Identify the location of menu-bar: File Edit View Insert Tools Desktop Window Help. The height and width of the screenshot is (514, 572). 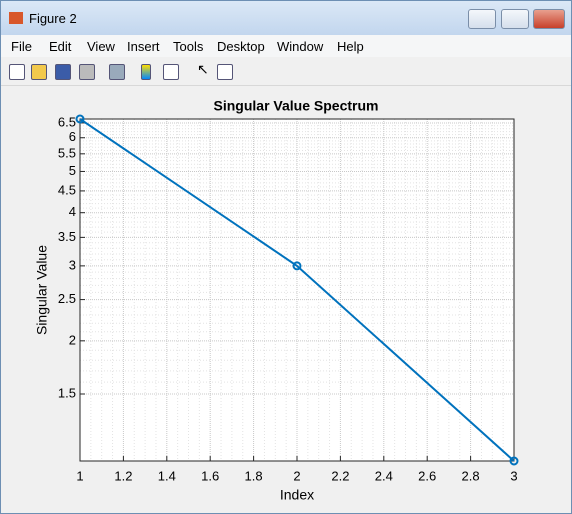
(286, 46).